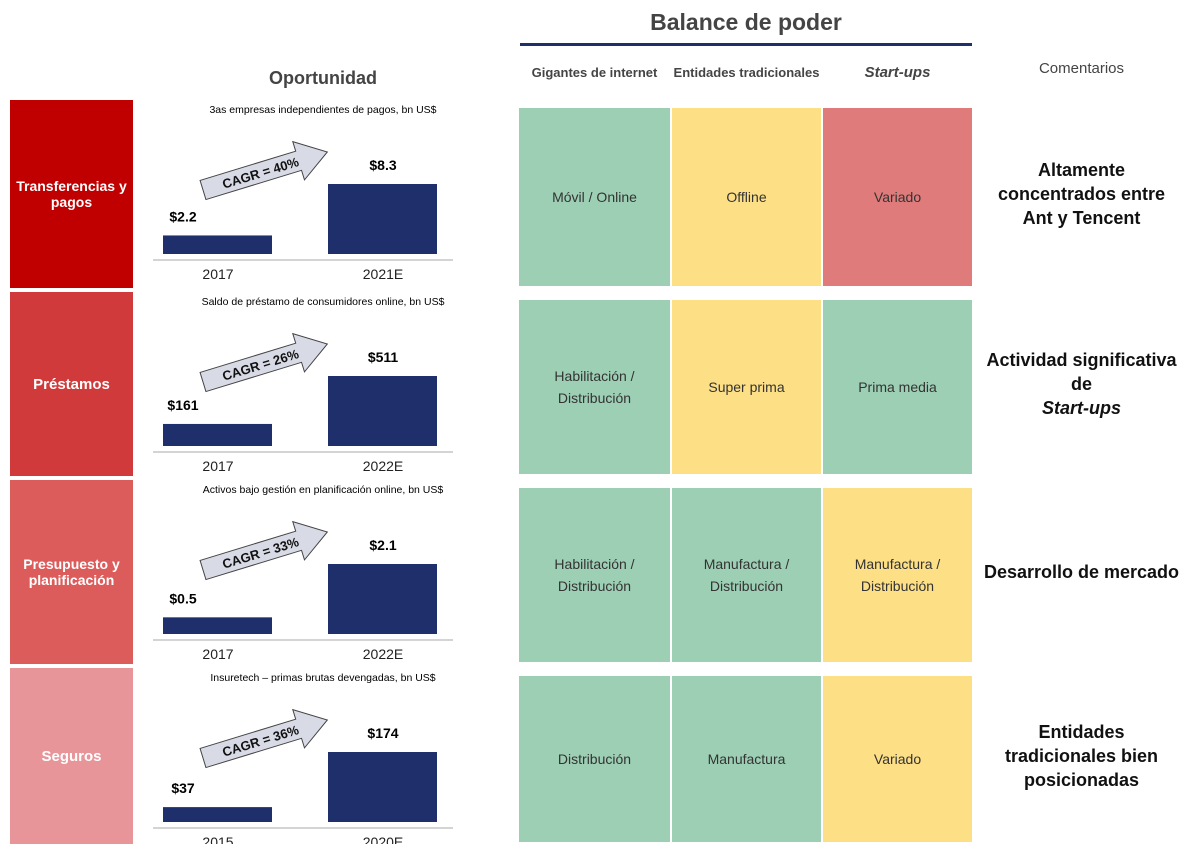 The width and height of the screenshot is (1188, 844). Describe the element at coordinates (1081, 408) in the screenshot. I see `comment-text: Start-ups` at that location.